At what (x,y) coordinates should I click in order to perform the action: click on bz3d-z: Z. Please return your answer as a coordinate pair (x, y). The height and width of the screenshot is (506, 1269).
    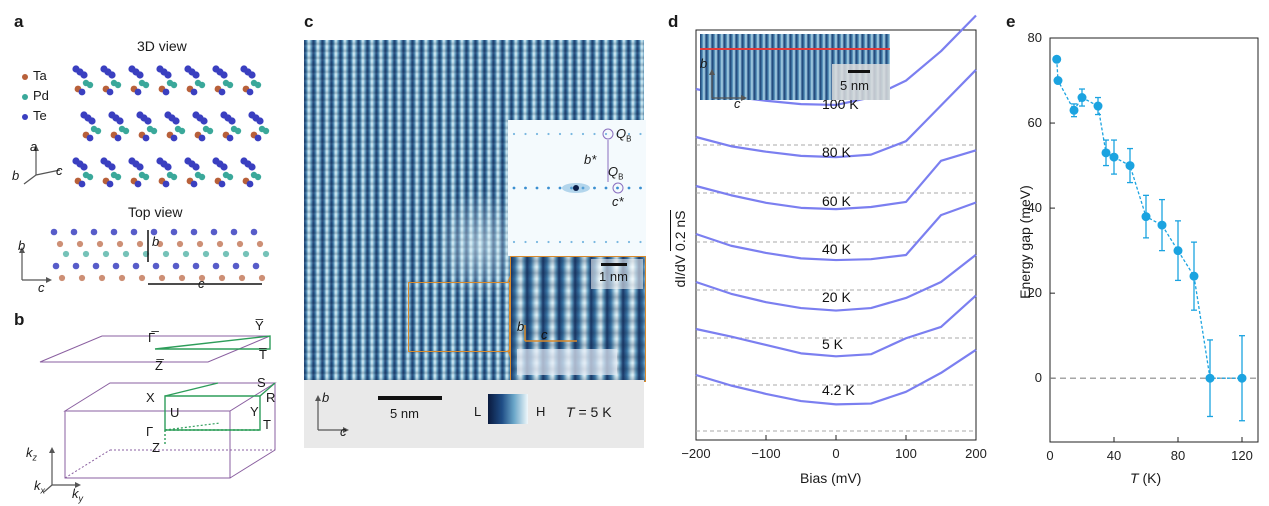
    Looking at the image, I should click on (156, 447).